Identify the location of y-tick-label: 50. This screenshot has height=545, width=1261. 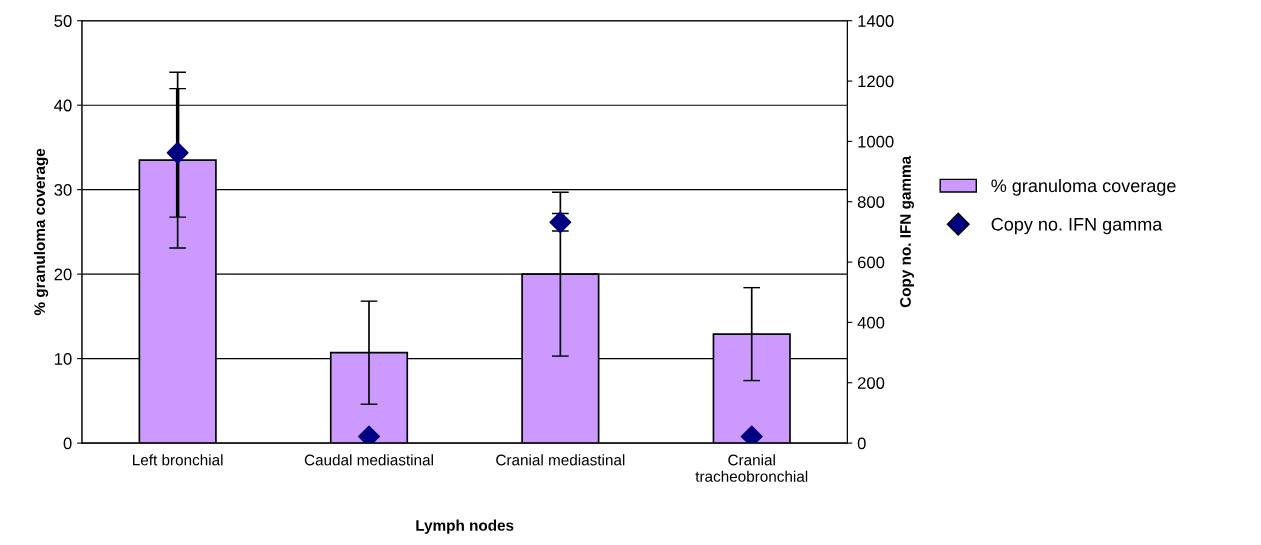
(63, 21).